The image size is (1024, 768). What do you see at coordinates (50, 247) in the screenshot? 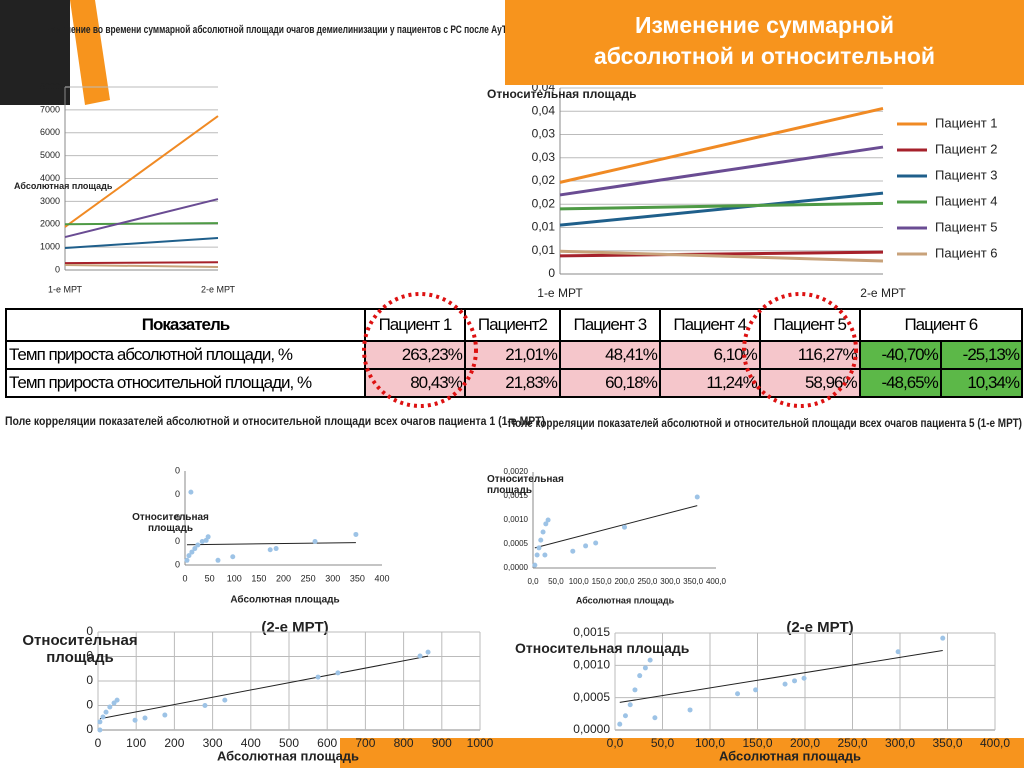
I see `y-tick-label: 1000` at bounding box center [50, 247].